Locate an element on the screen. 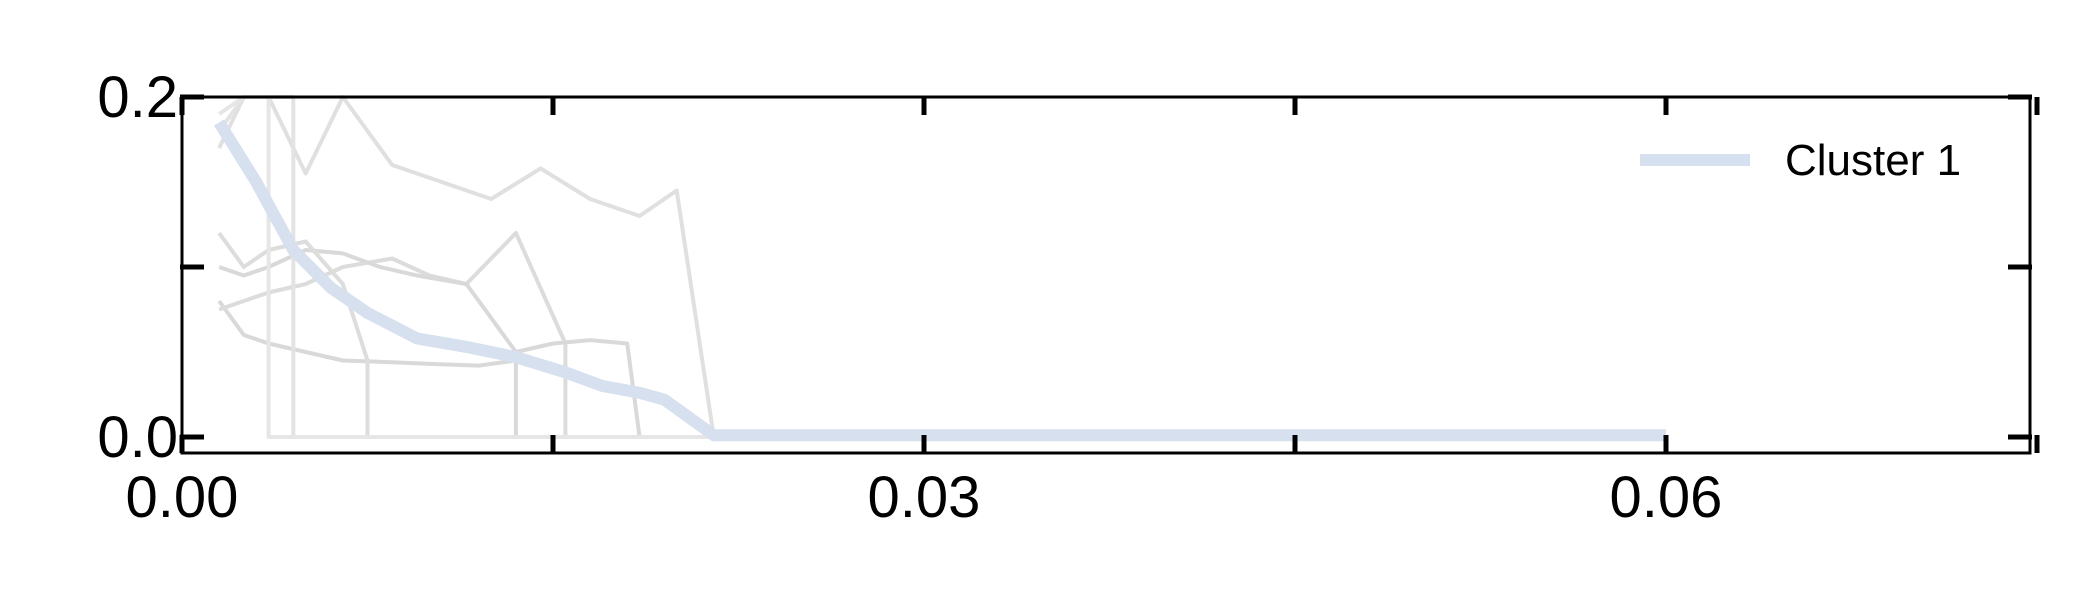 This screenshot has width=2100, height=600. x-tick-label: 0.00 is located at coordinates (182, 497).